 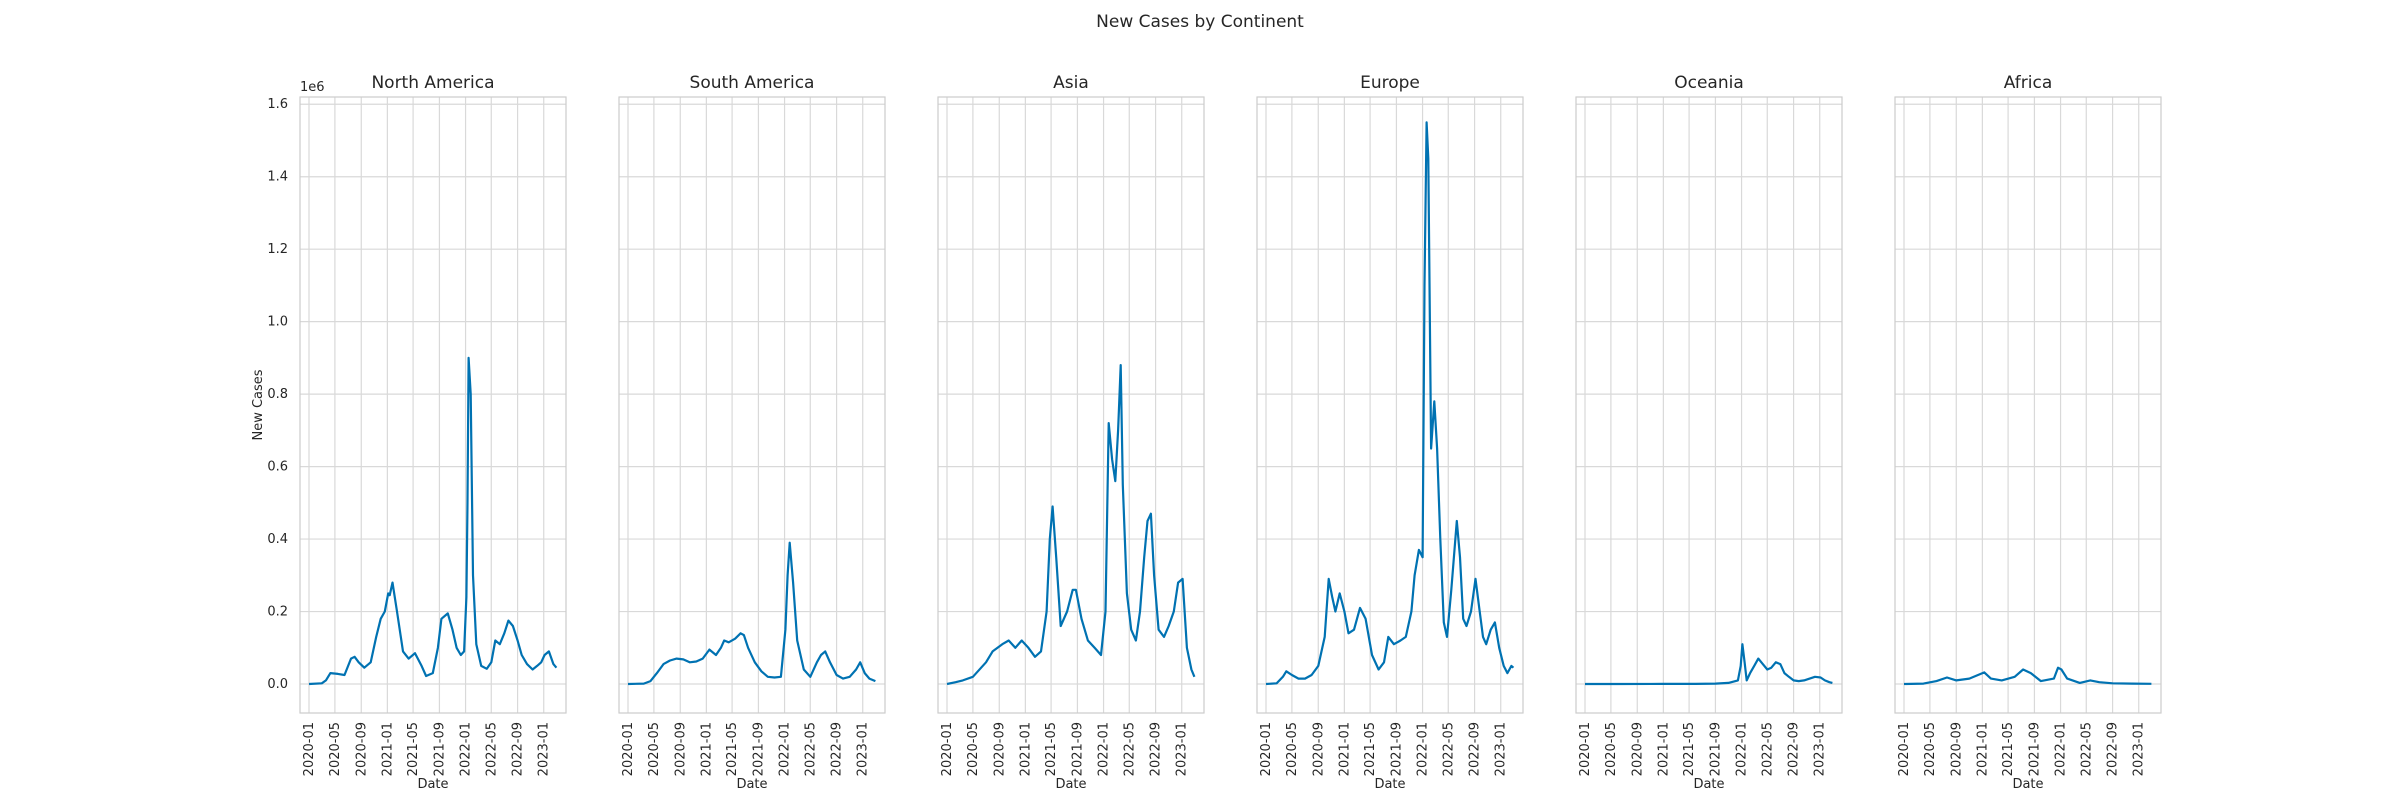 What do you see at coordinates (277, 104) in the screenshot?
I see `y-tick-label: 1.6` at bounding box center [277, 104].